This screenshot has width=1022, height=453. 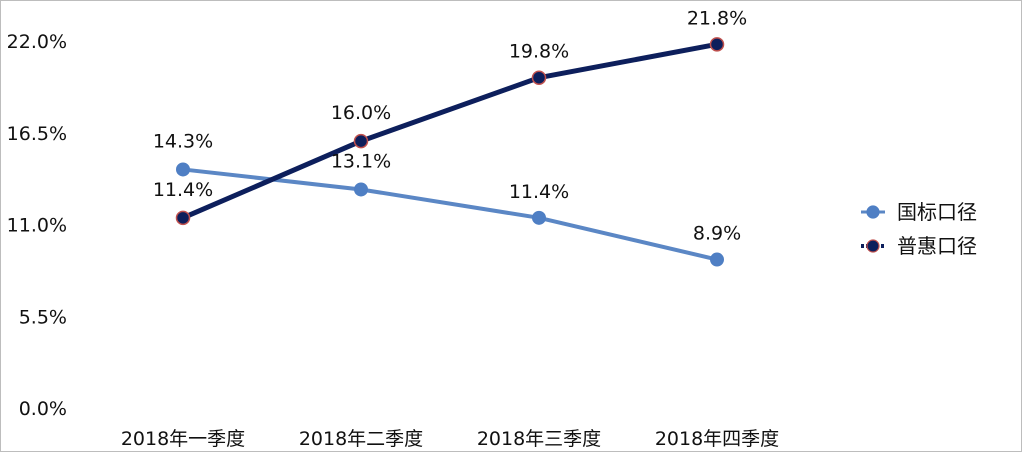 I want to click on data-label: 21.8%, so click(x=717, y=18).